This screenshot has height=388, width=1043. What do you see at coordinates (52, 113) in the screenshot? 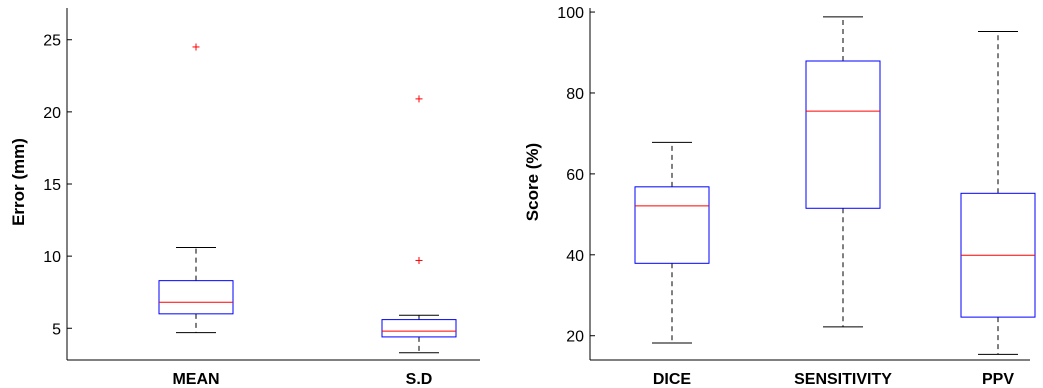
I see `error-y-tick-label: 20` at bounding box center [52, 113].